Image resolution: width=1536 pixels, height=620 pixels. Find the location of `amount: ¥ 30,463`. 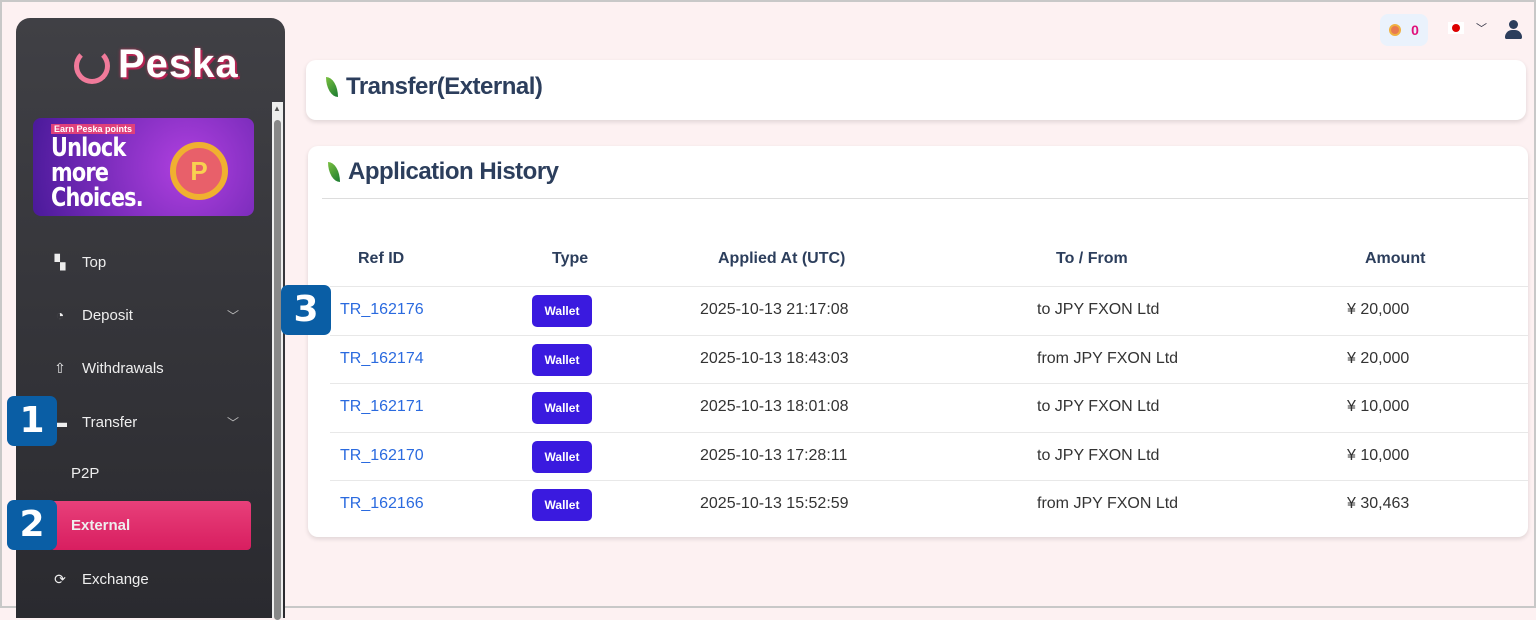

amount: ¥ 30,463 is located at coordinates (1378, 503).